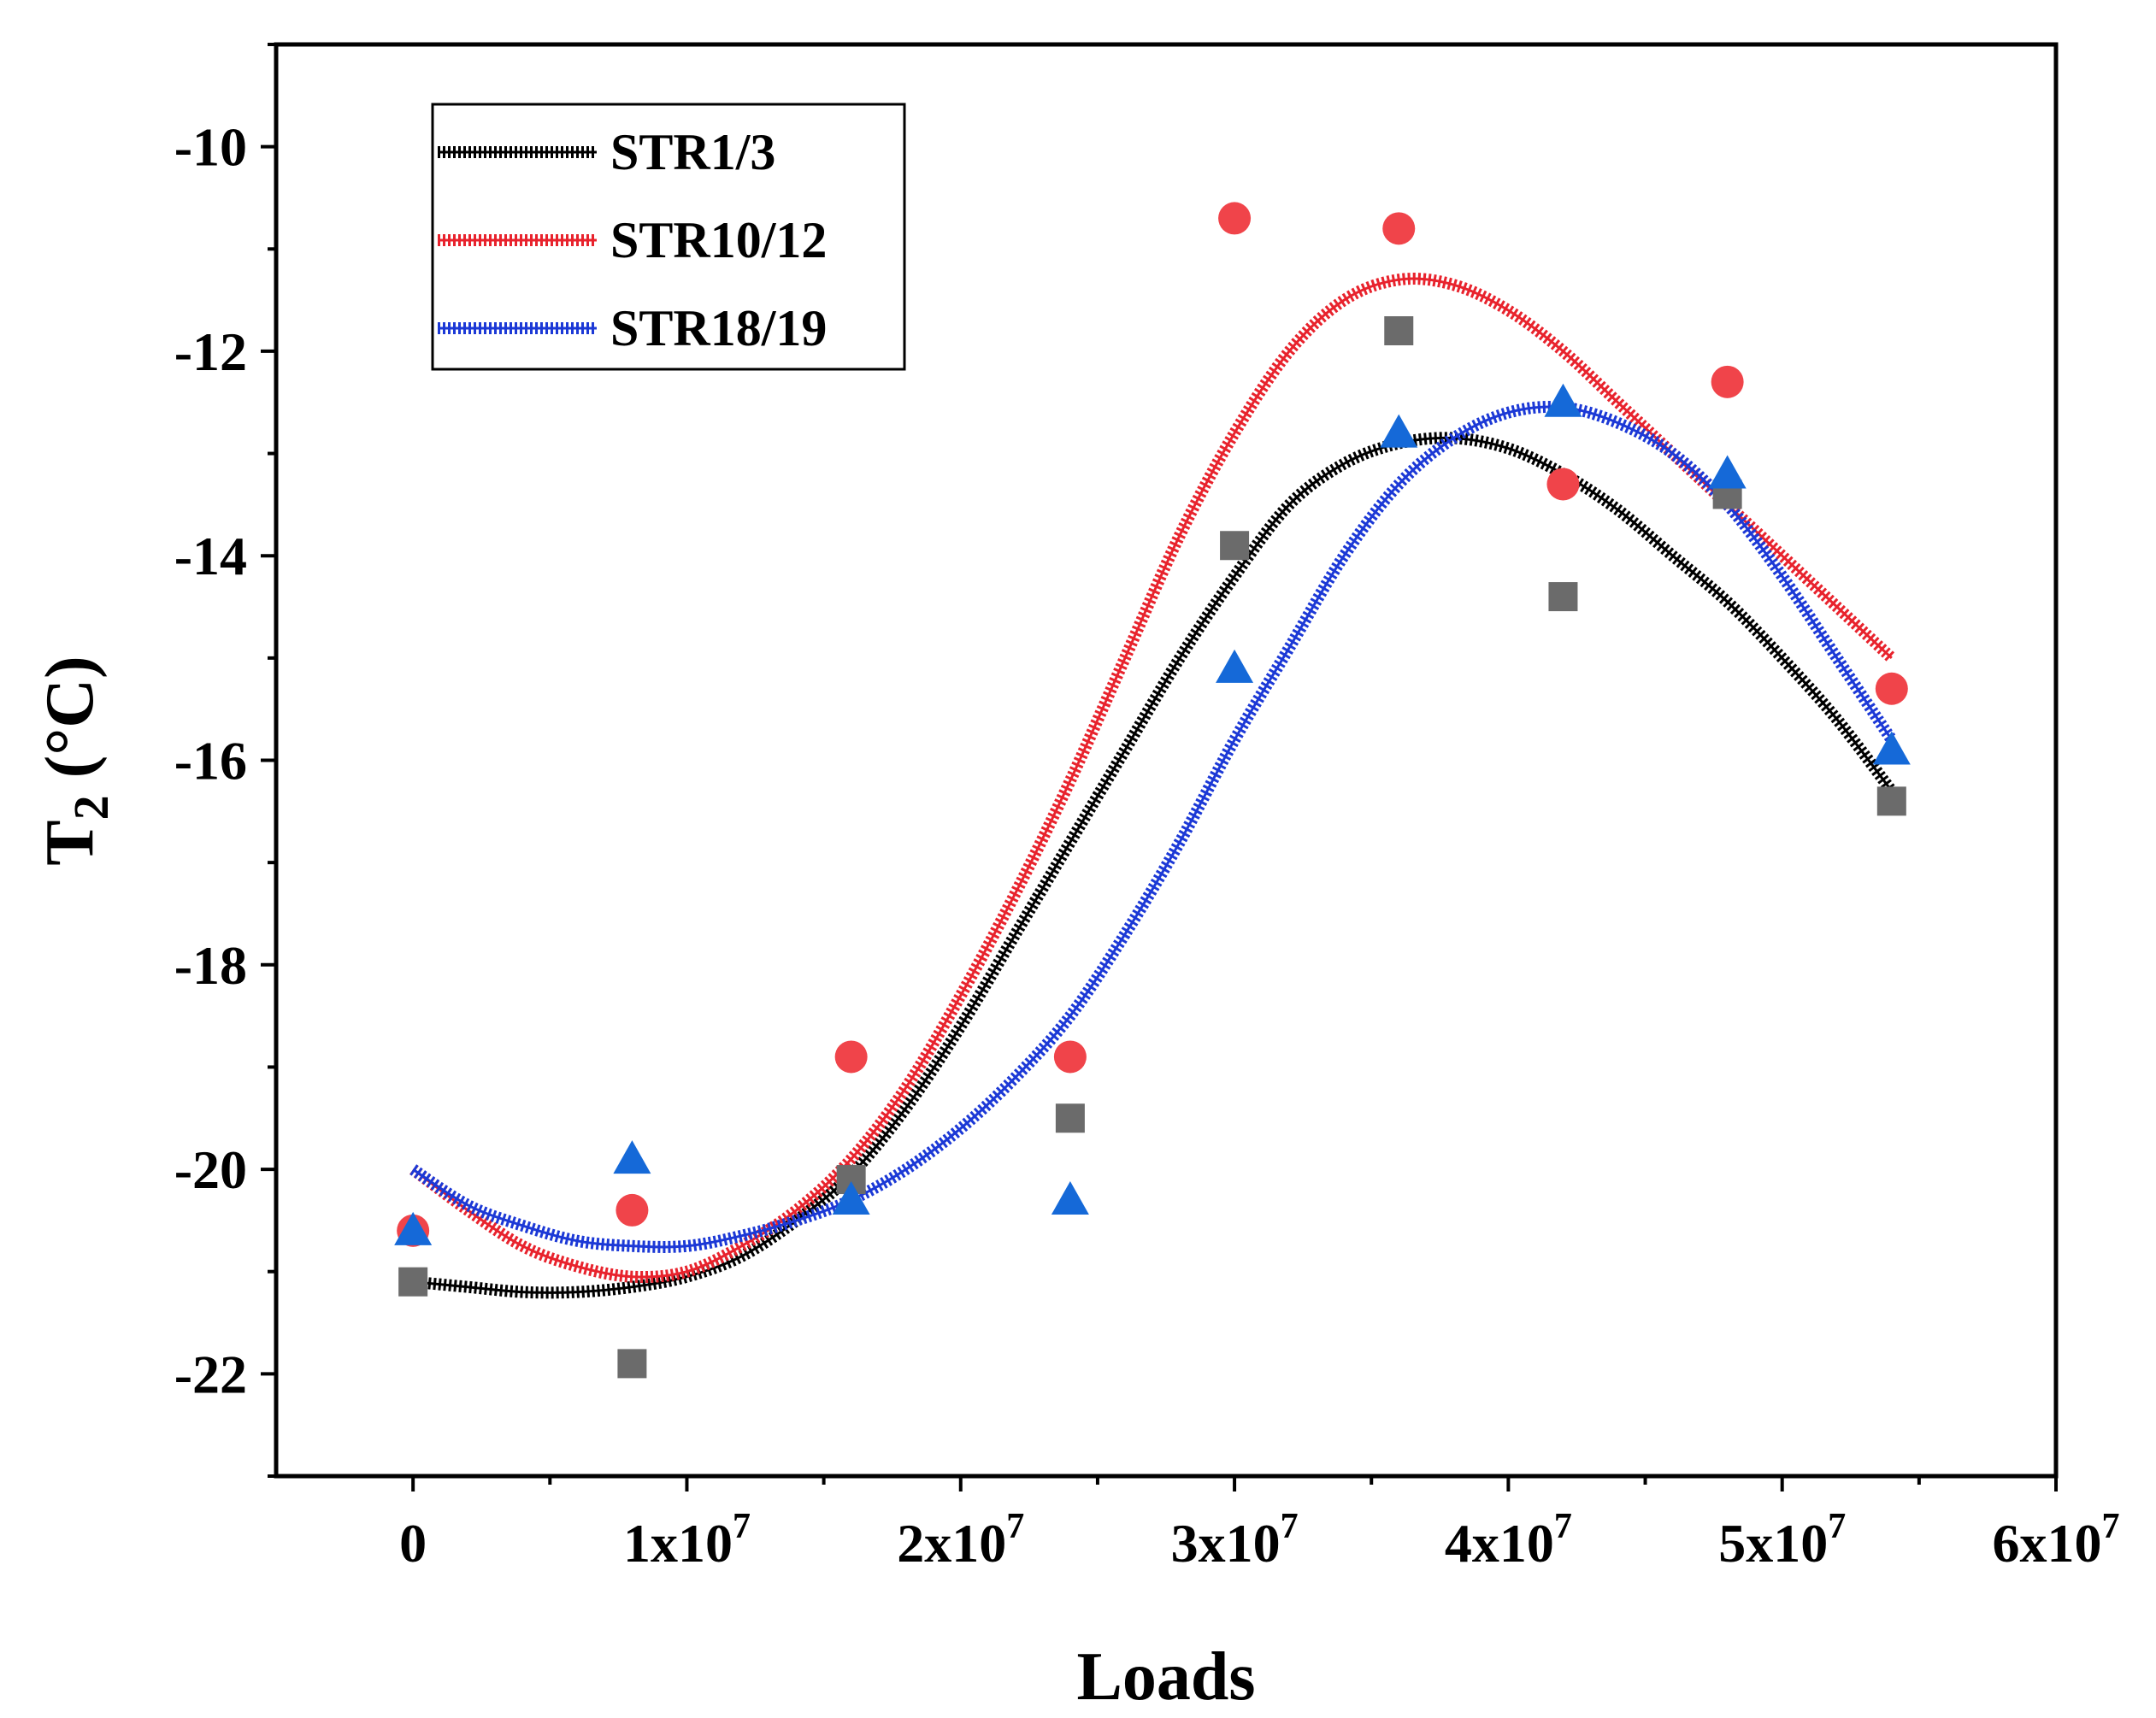  What do you see at coordinates (1166, 1677) in the screenshot?
I see `x-axis-title: Loads` at bounding box center [1166, 1677].